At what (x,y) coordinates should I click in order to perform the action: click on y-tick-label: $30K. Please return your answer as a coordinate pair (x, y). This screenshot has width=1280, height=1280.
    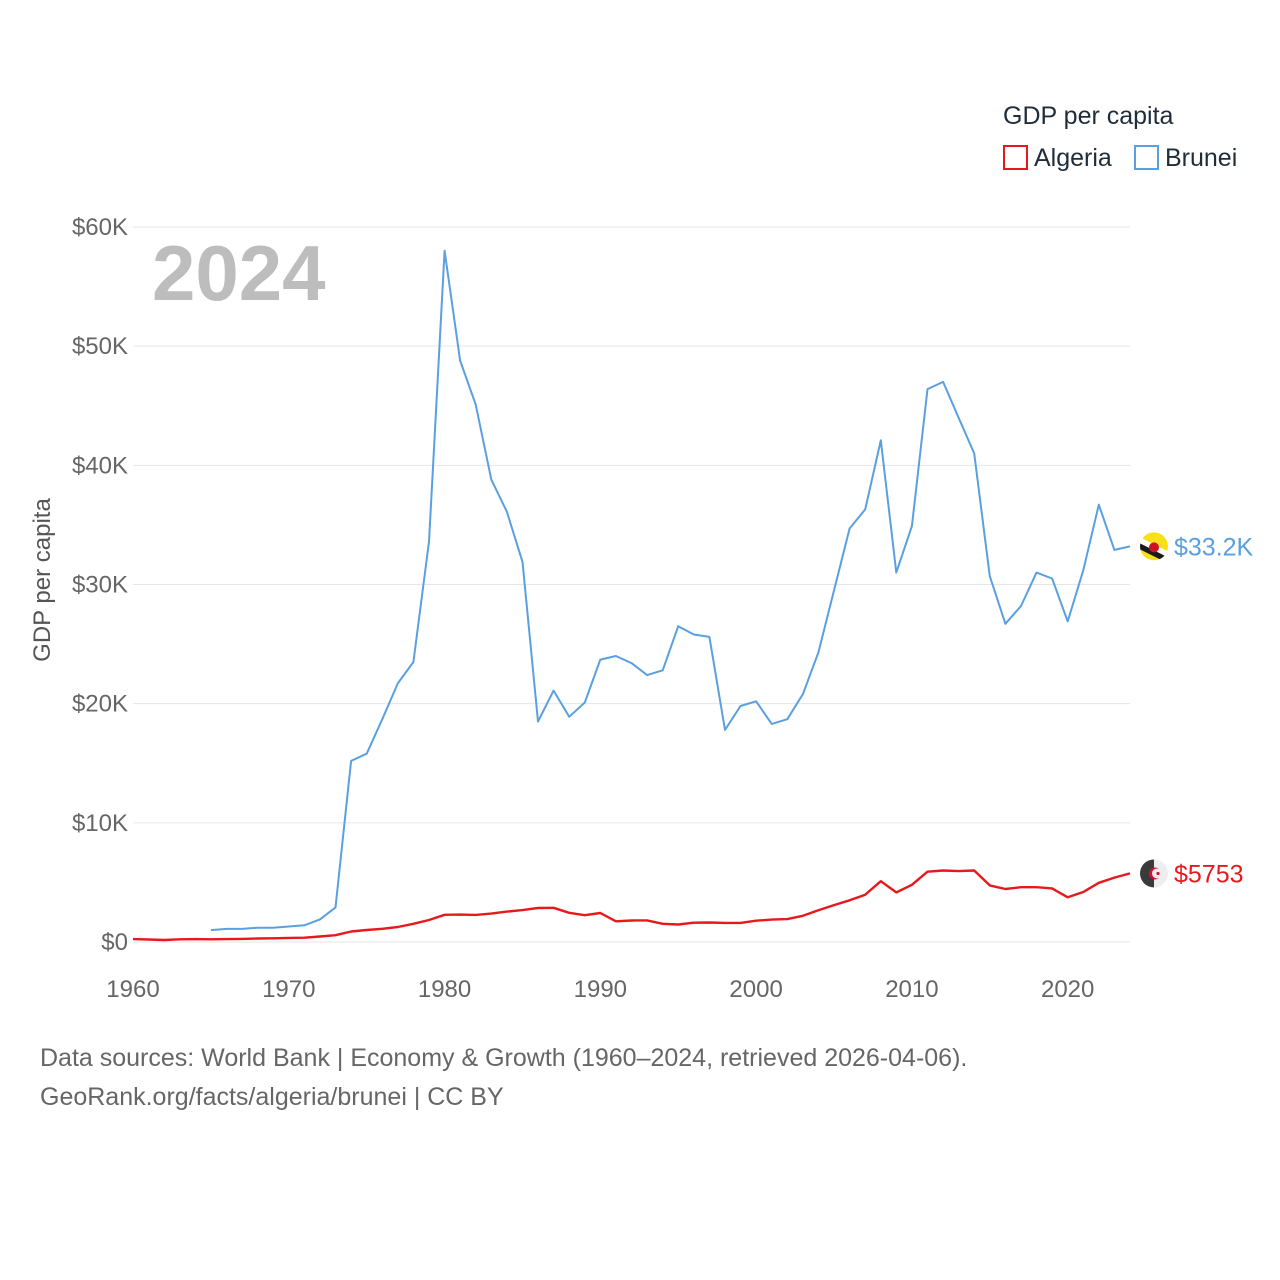
    Looking at the image, I should click on (100, 585).